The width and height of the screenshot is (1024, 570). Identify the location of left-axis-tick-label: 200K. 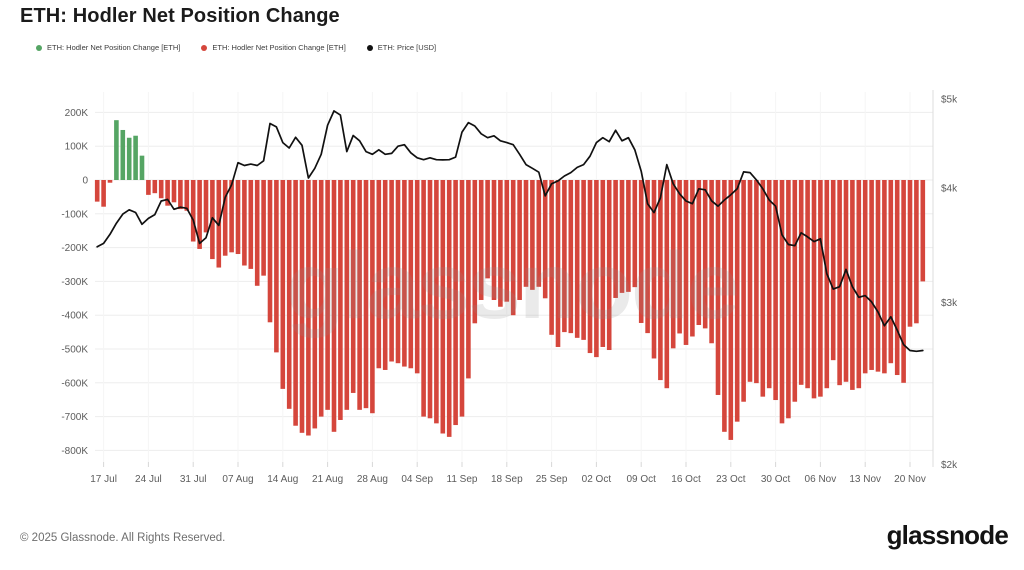
(77, 113).